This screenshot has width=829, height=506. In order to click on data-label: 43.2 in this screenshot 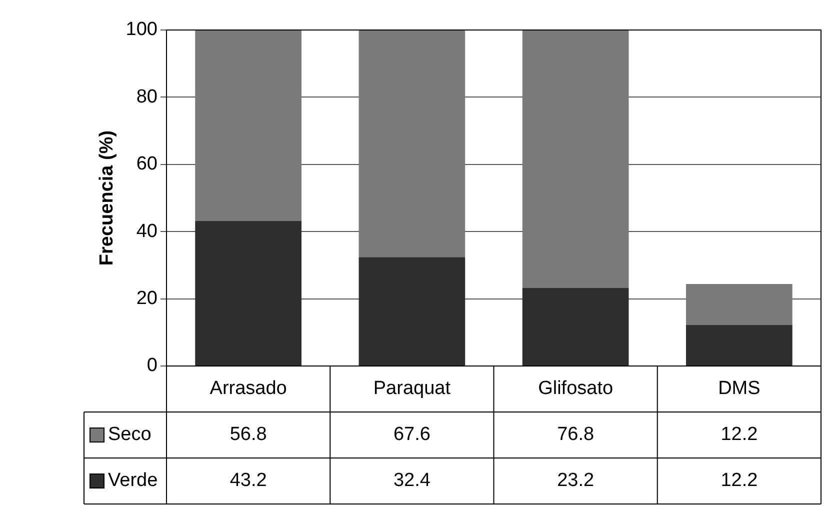, I will do `click(248, 481)`.